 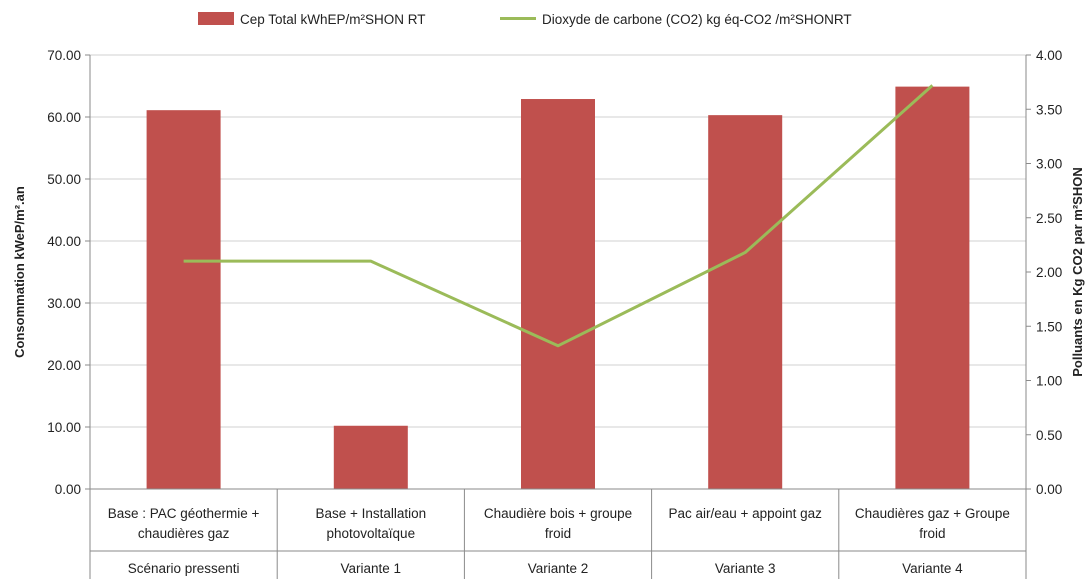 I want to click on group-label: Variante 1, so click(x=371, y=568).